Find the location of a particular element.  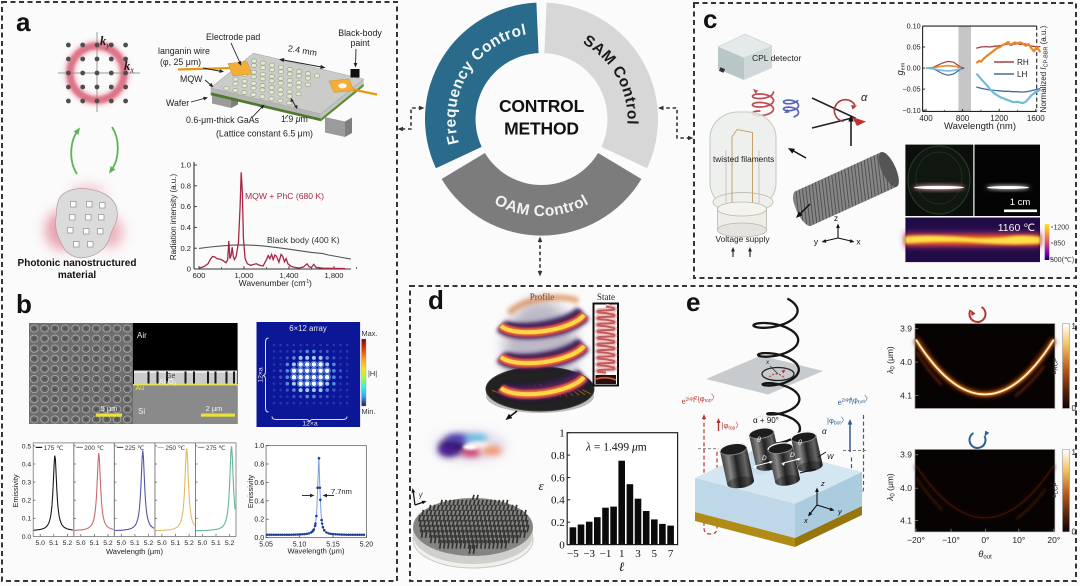

svg-text: 1600 is located at coordinates (1036, 118).